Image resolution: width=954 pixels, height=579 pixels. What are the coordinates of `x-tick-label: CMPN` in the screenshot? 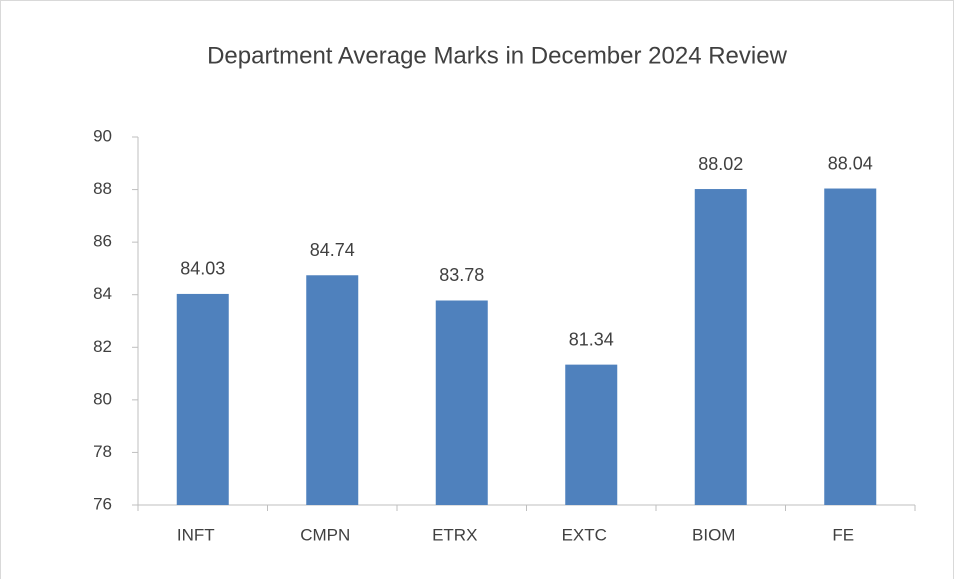 It's located at (325, 534).